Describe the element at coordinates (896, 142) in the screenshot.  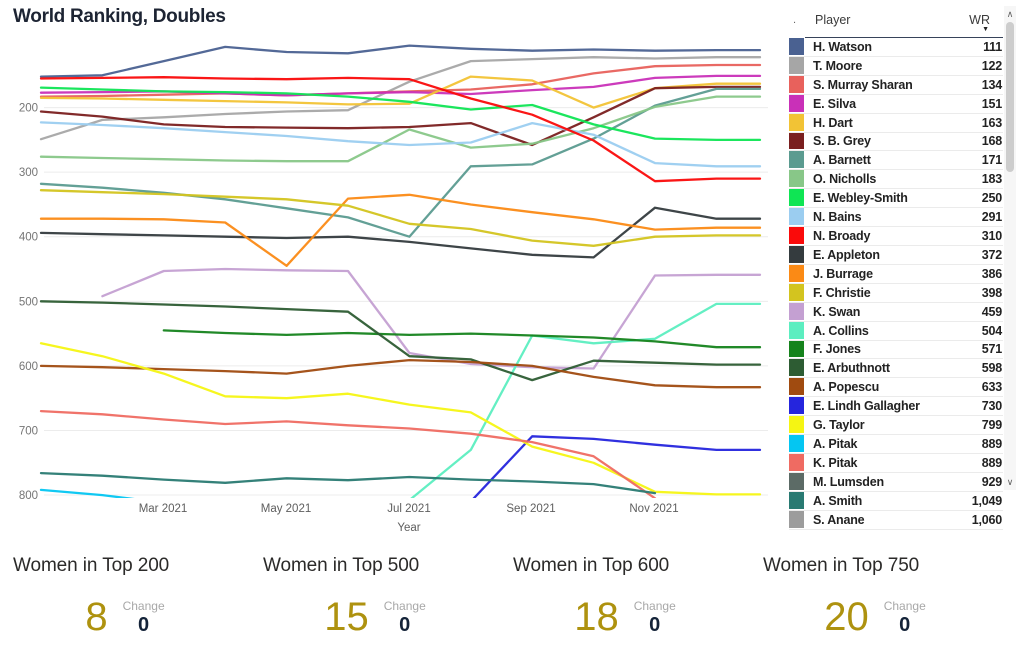
I see `table-row: S. B. Grey 168` at that location.